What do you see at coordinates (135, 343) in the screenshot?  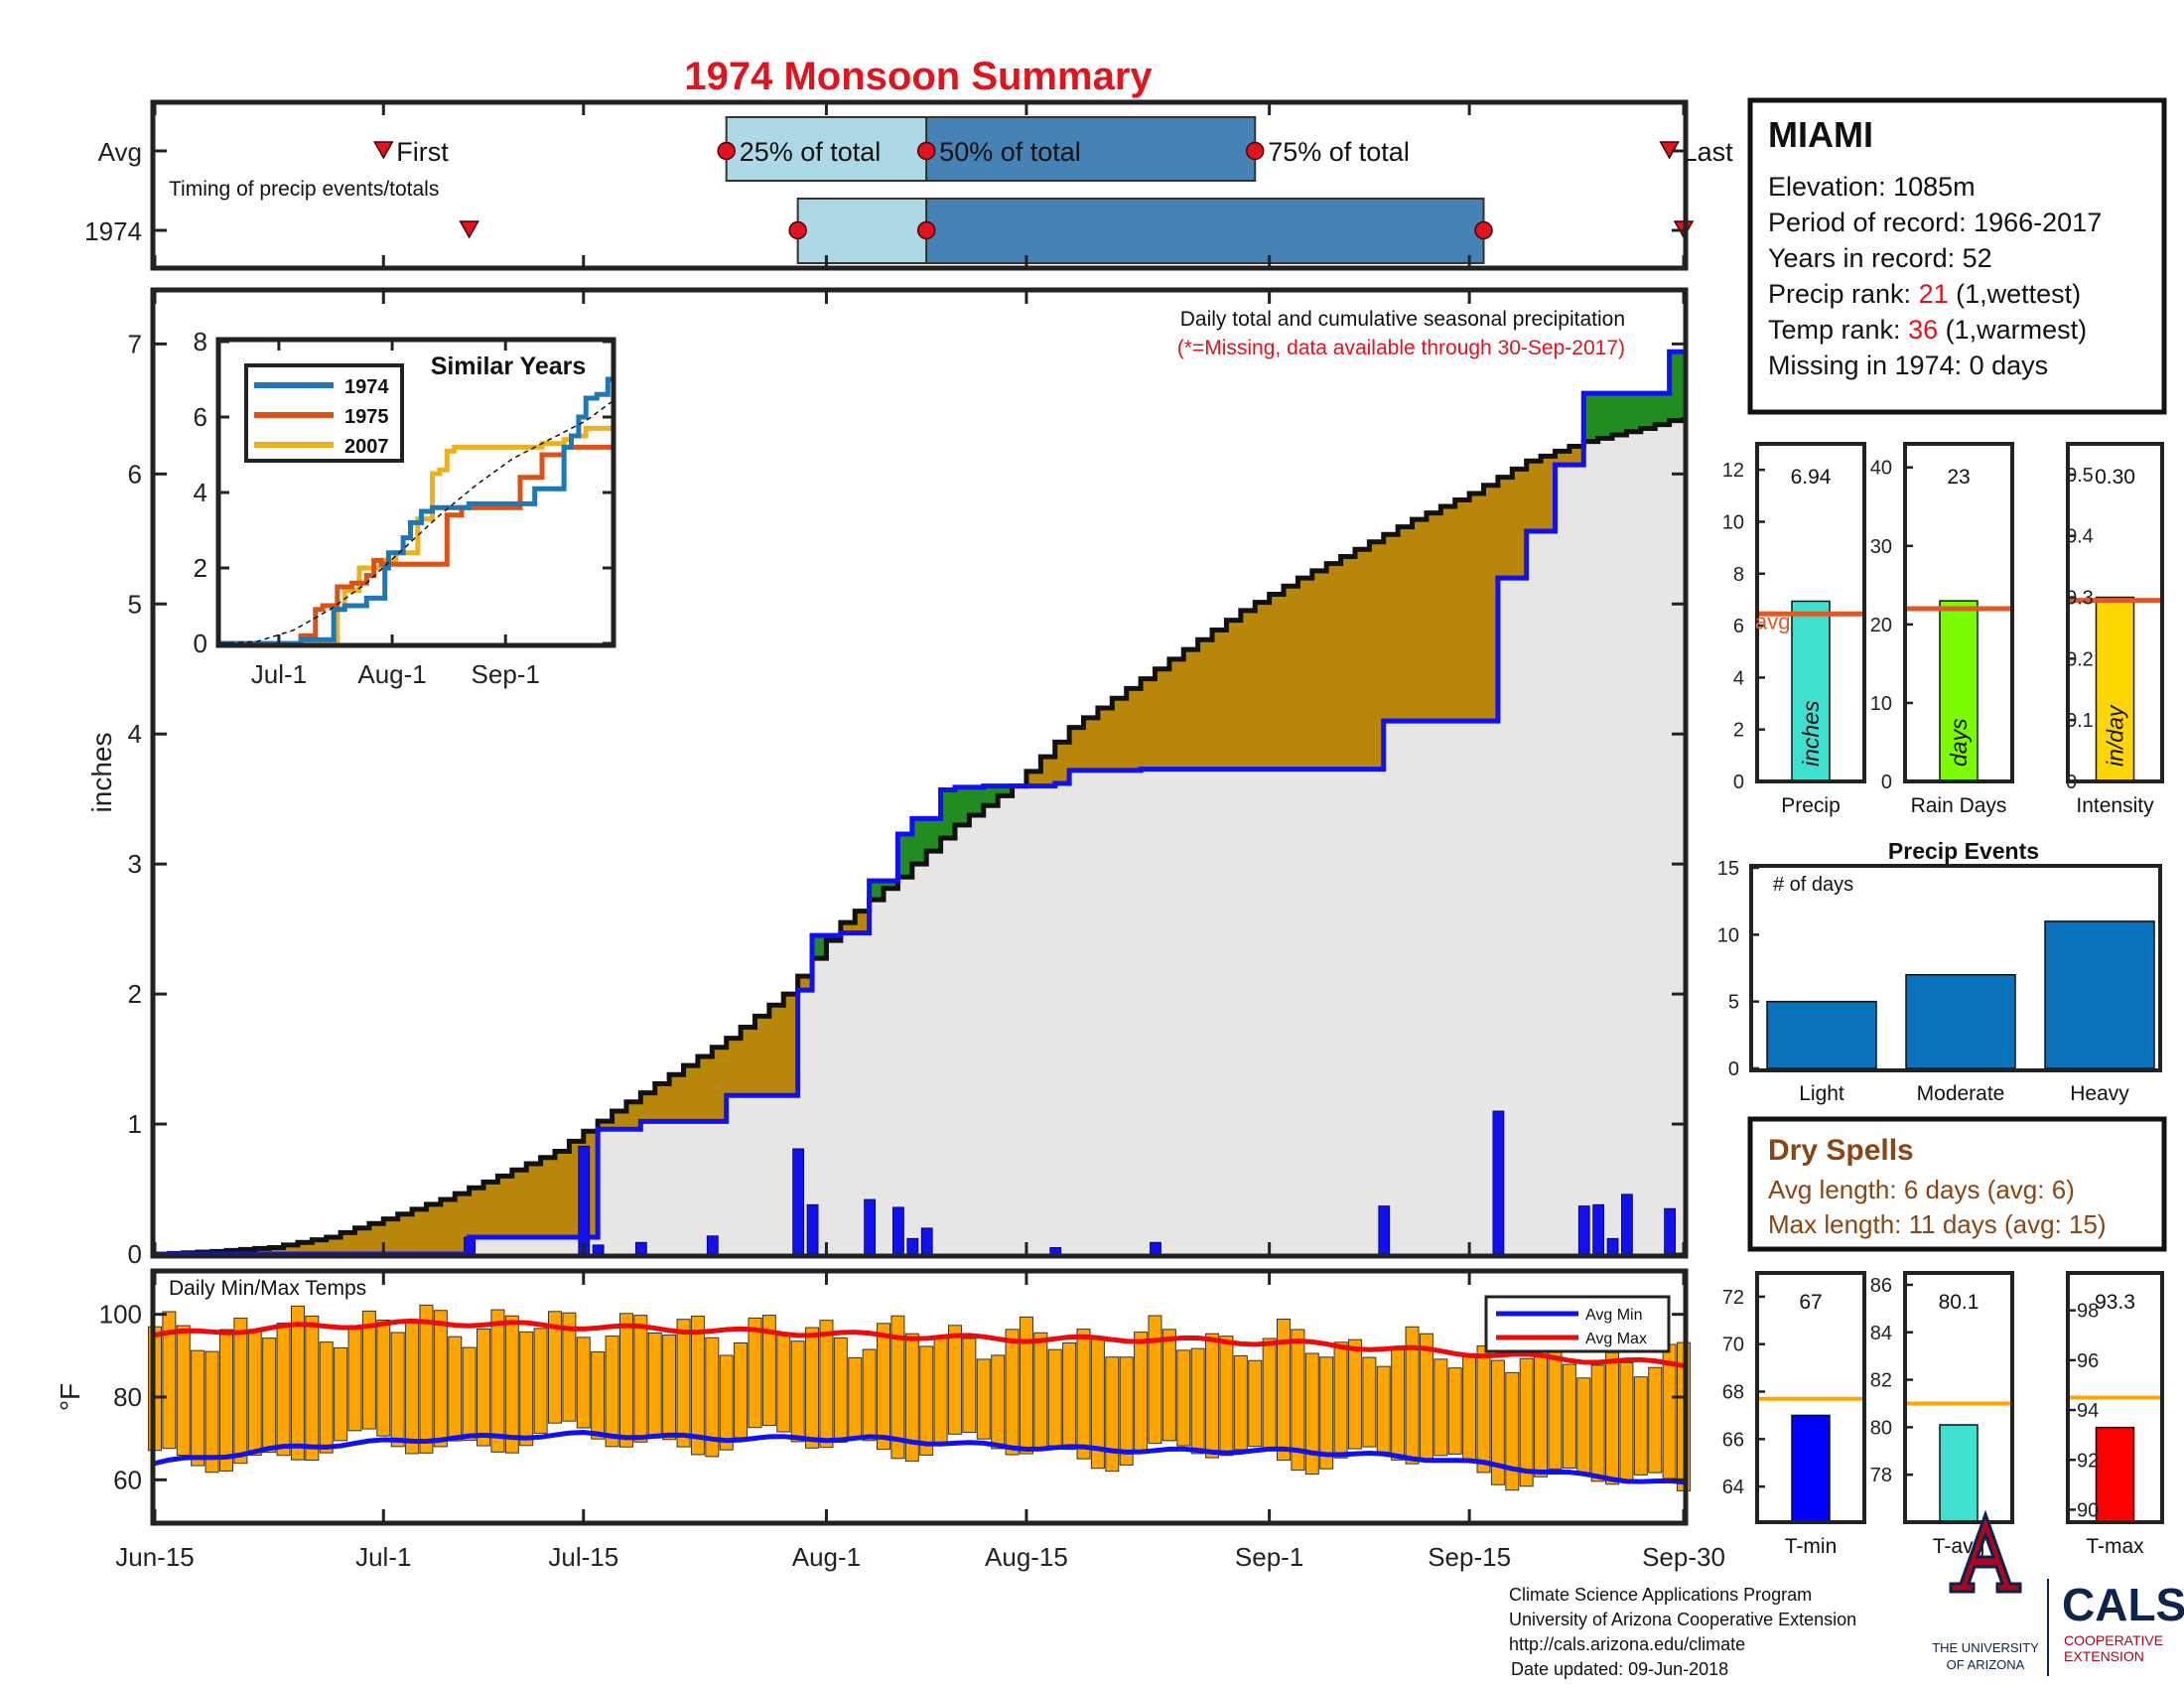 I see `main-ytick-label: 7` at bounding box center [135, 343].